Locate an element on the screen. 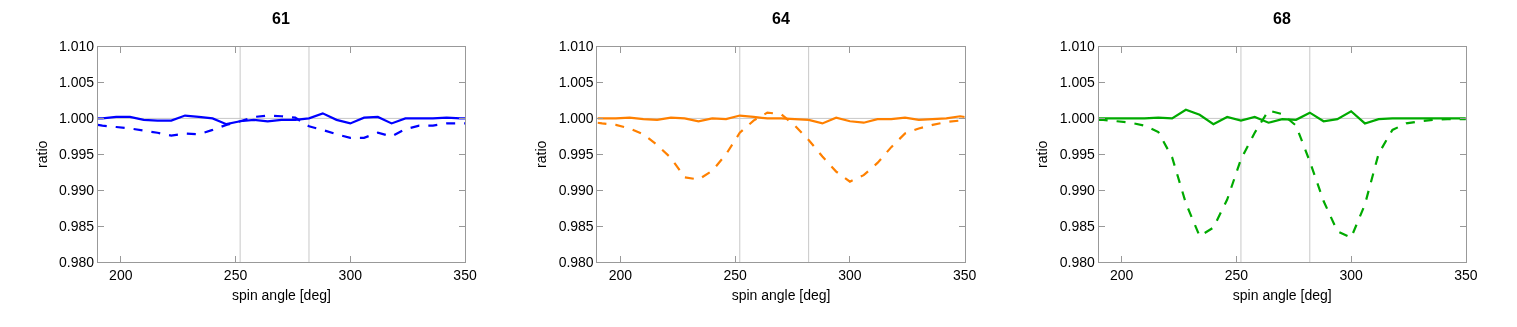  chart-title: 64 is located at coordinates (781, 18).